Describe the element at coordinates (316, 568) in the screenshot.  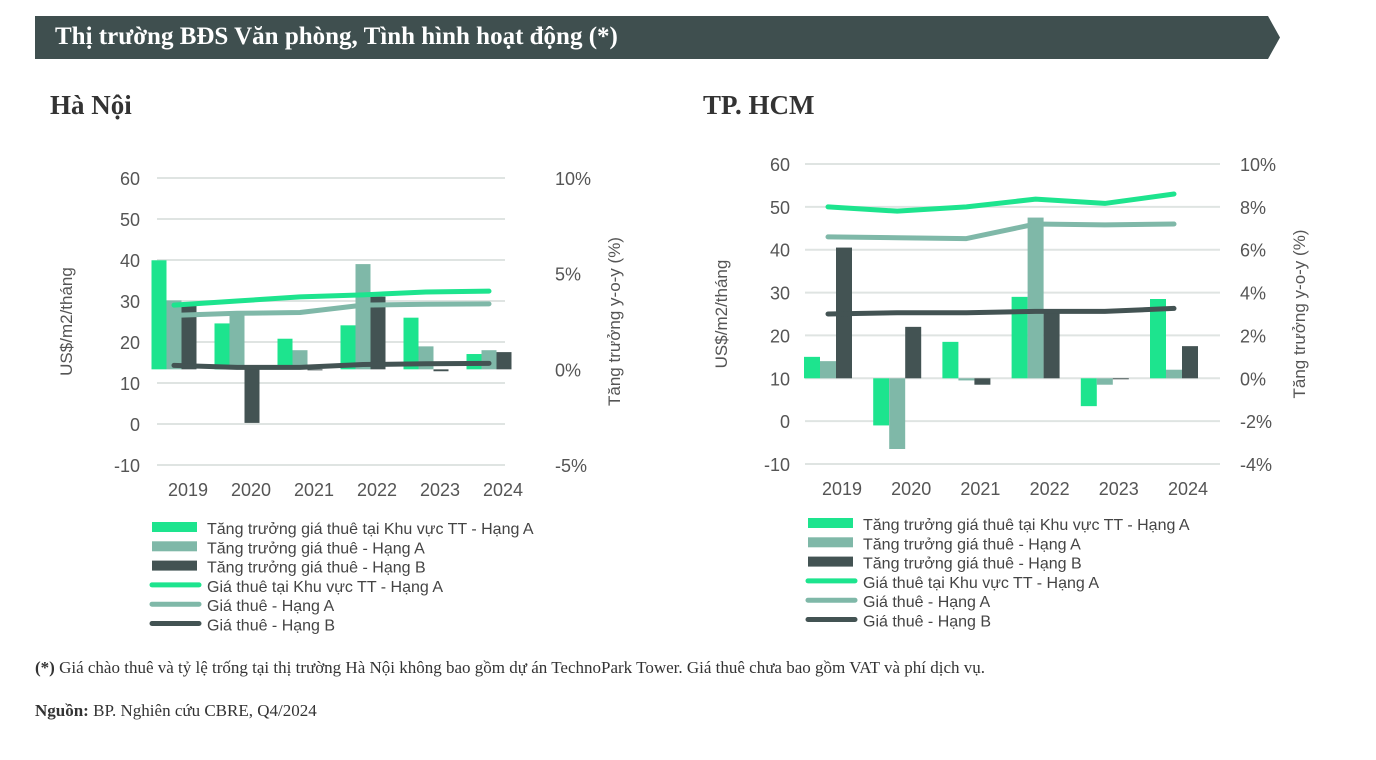
I see `legend-label: Tăng trưởng giá thuê - Hạng B` at that location.